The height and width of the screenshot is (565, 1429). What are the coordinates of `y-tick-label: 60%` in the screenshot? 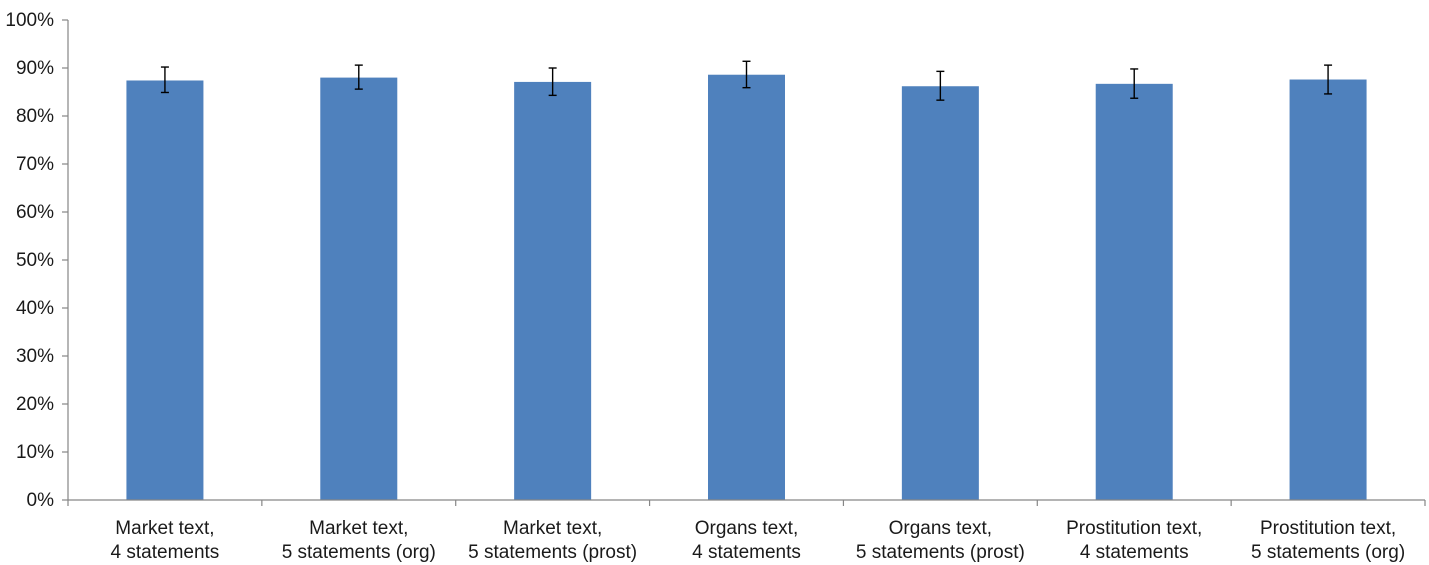 It's located at (35, 212).